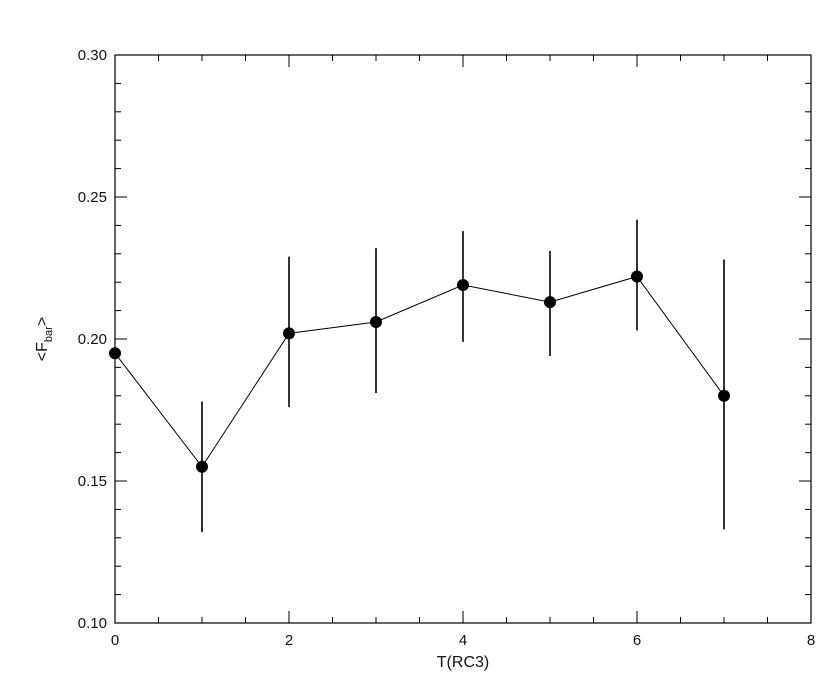 This screenshot has height=697, width=830. I want to click on y-axis-title: <Fbar>, so click(44, 339).